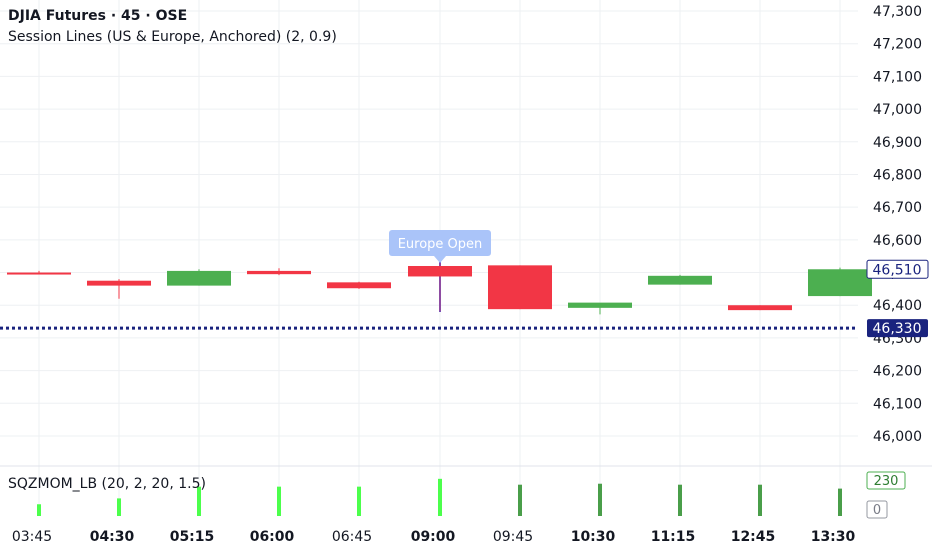  I want to click on squeeze-histogram, so click(439, 497).